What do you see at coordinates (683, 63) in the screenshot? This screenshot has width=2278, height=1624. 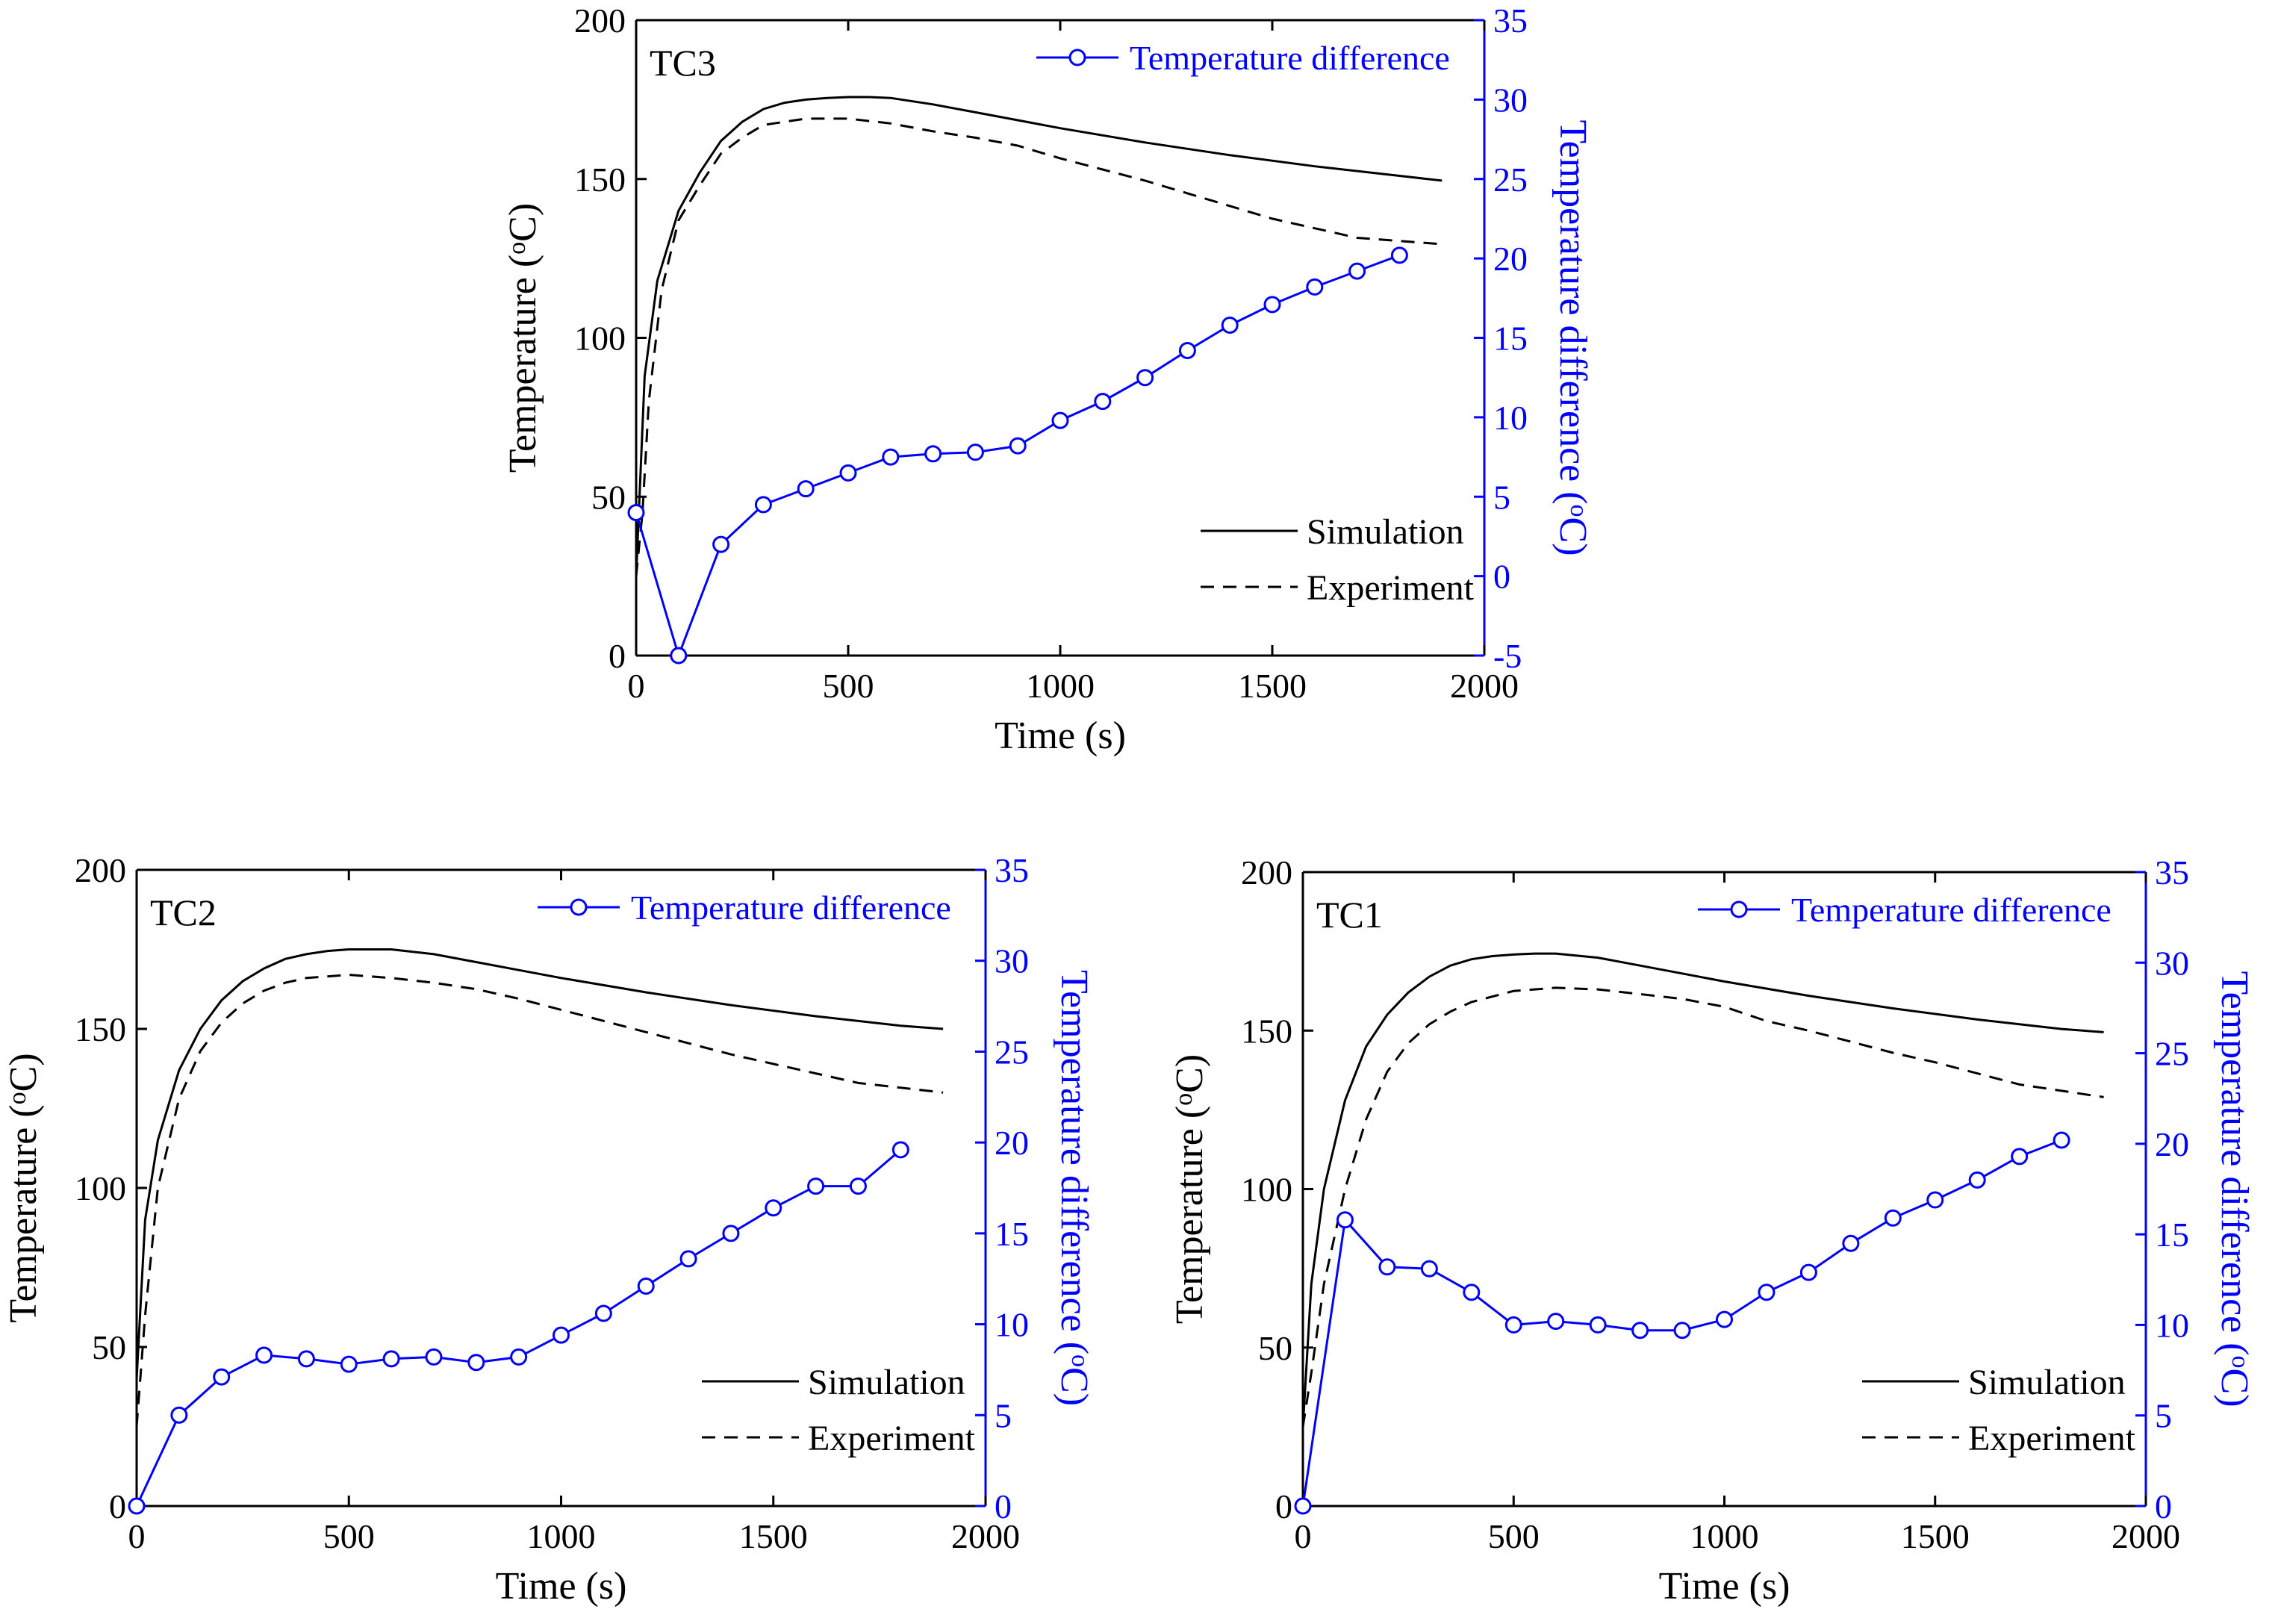 I see `panel-title: TC3` at bounding box center [683, 63].